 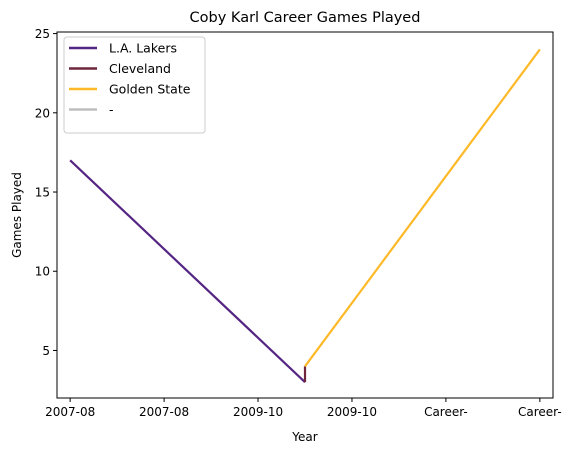 I want to click on legend-label-1: Cleveland, so click(x=140, y=68).